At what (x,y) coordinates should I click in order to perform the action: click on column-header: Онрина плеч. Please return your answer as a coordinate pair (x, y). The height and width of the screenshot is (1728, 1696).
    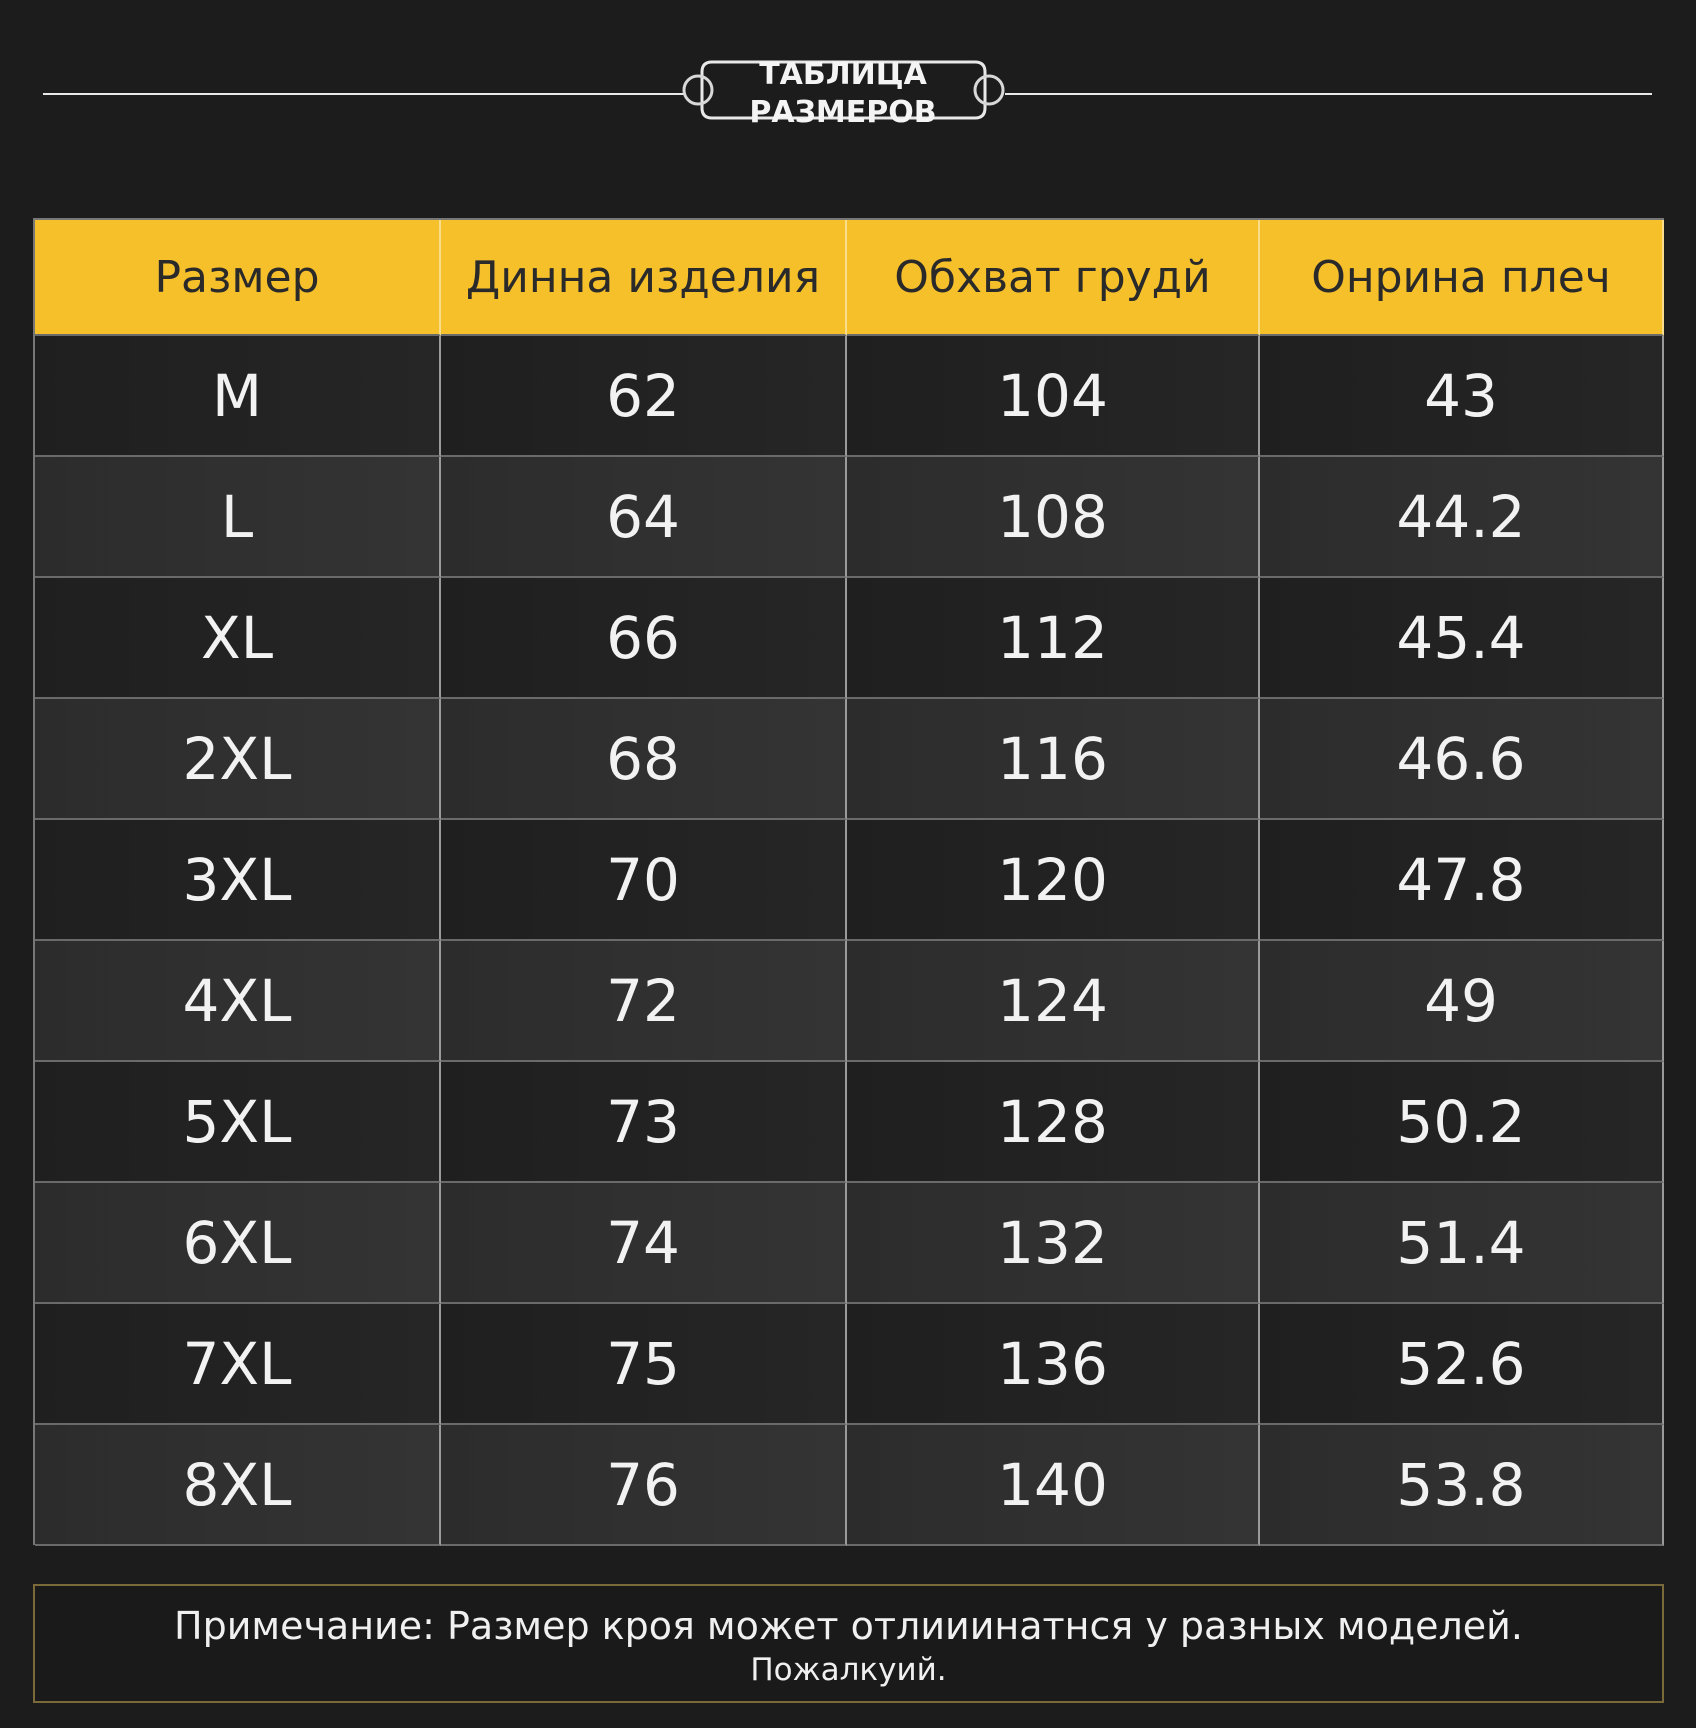
    Looking at the image, I should click on (1462, 278).